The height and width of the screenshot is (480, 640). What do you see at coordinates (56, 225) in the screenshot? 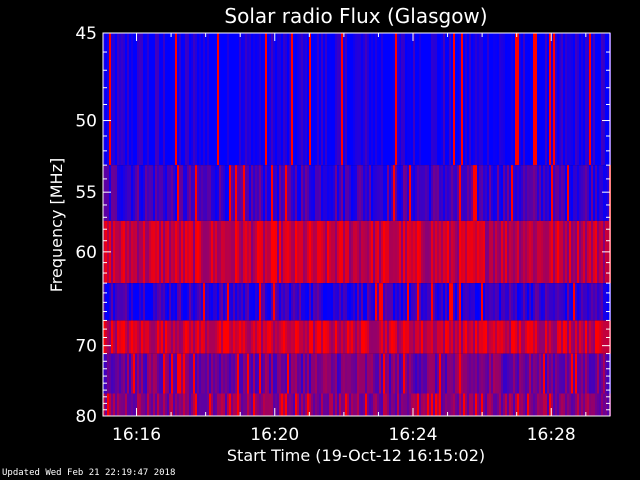
I see `y-axis-label: Frequency [MHz]` at bounding box center [56, 225].